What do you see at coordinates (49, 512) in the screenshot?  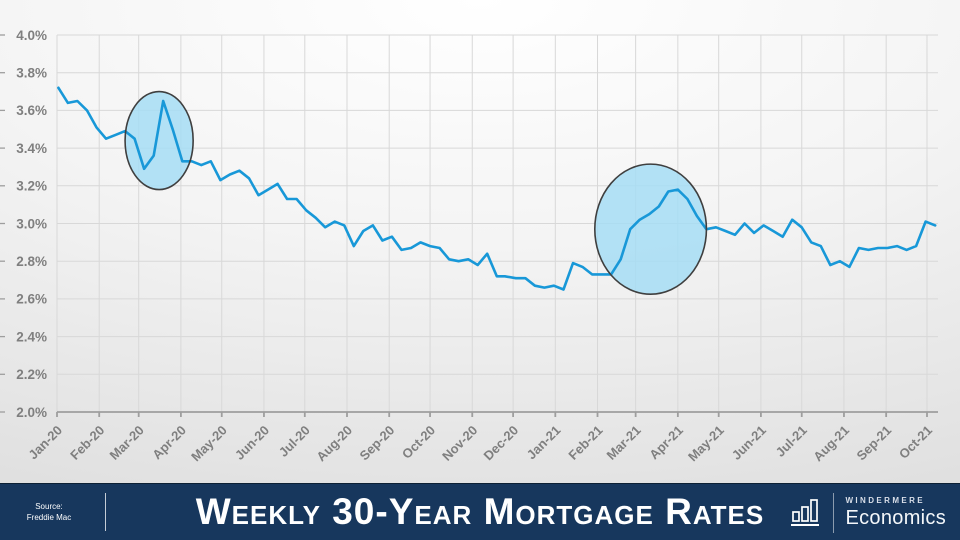 I see `source-label: Source: Freddie Mac` at bounding box center [49, 512].